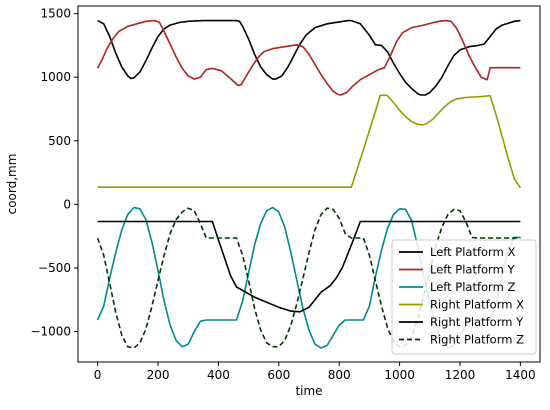  I want to click on x-tick-label: 1400, so click(520, 375).